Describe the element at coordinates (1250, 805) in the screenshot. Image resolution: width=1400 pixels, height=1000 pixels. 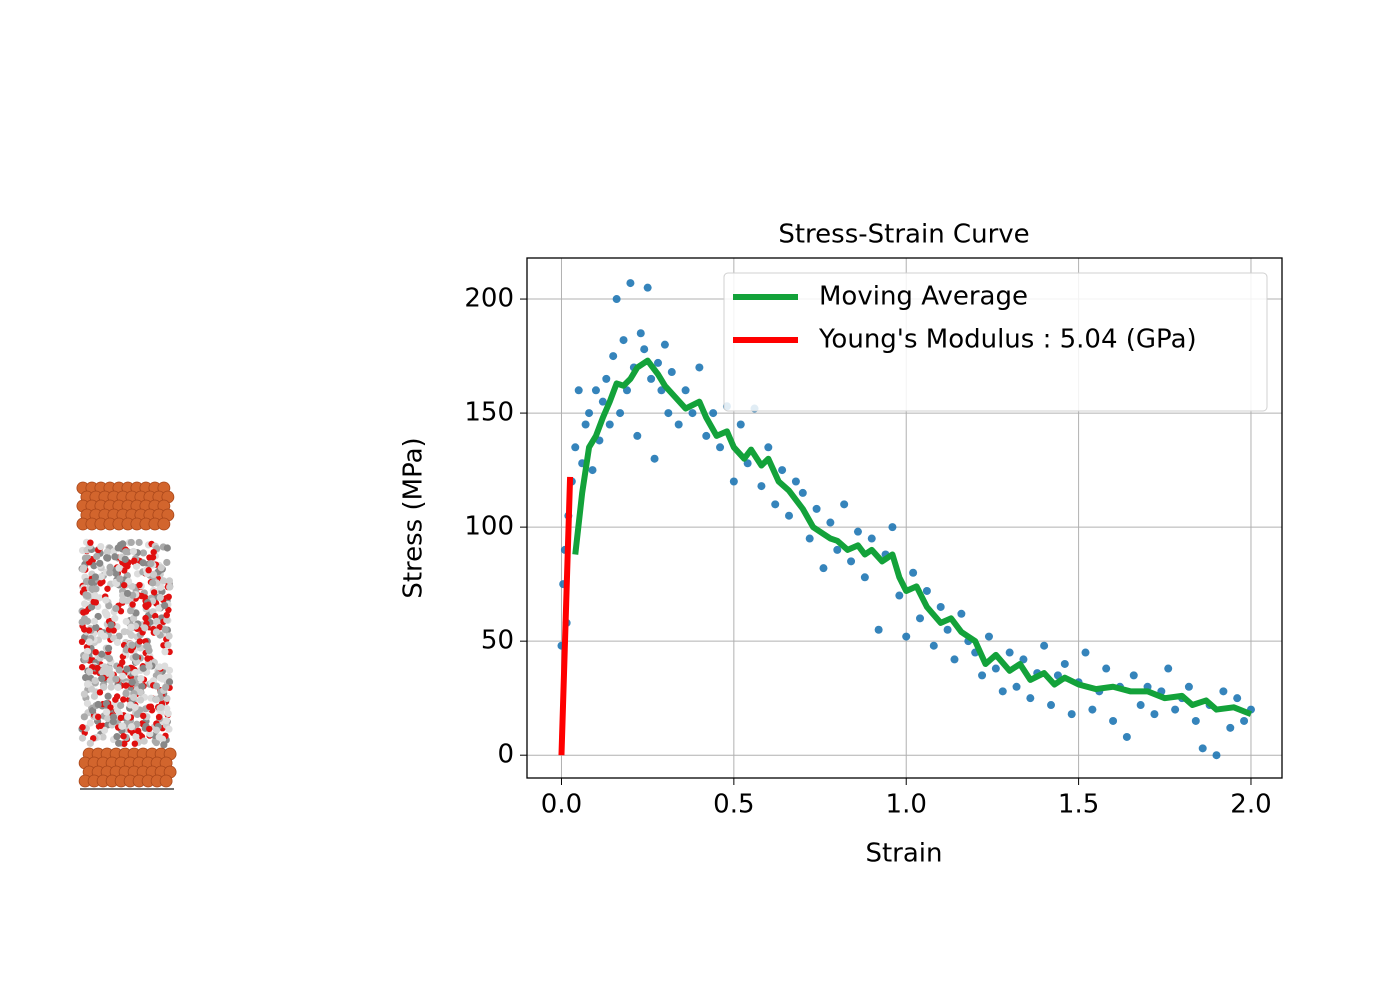
I see `x-tick-label: 2.0` at that location.